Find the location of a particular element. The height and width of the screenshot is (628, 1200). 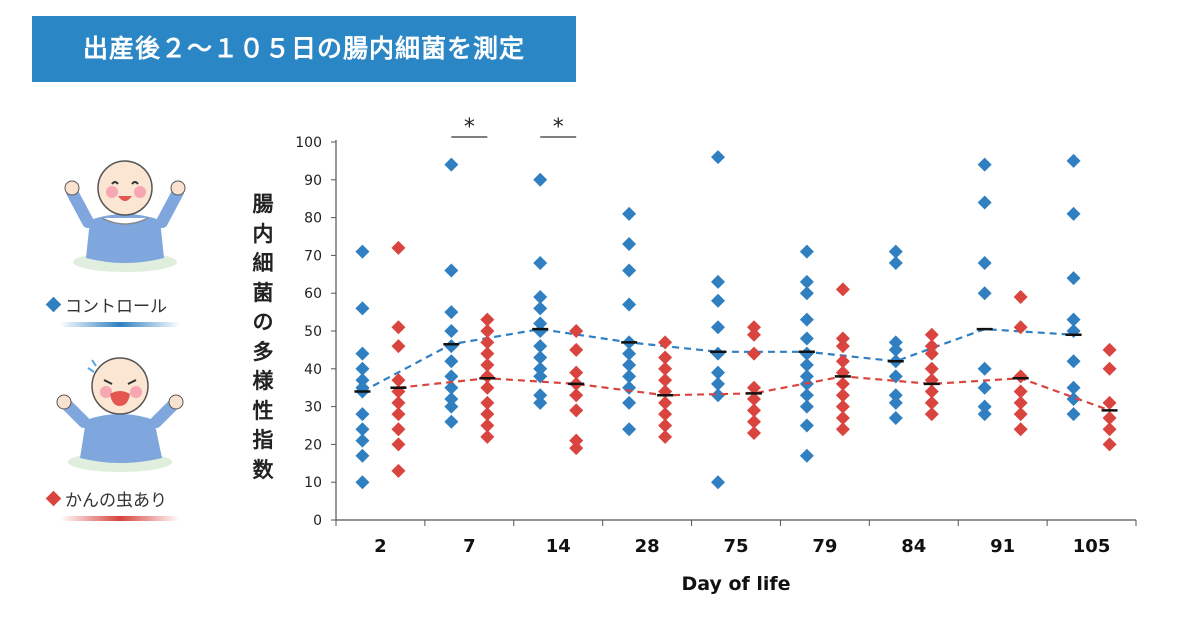

legend-colic: かんの虫あり is located at coordinates (106, 498).